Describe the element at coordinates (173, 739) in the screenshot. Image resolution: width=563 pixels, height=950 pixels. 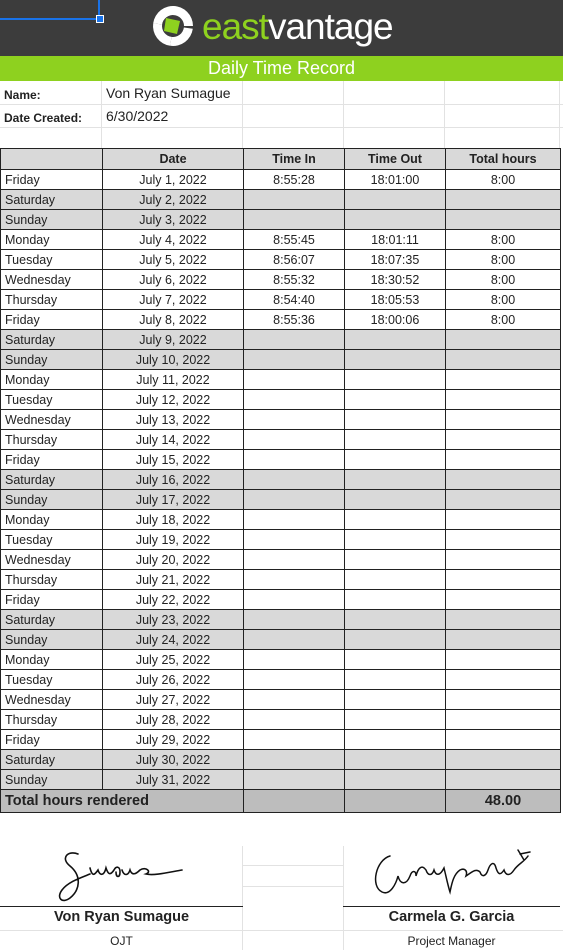
I see `date-cell: July 29, 2022` at that location.